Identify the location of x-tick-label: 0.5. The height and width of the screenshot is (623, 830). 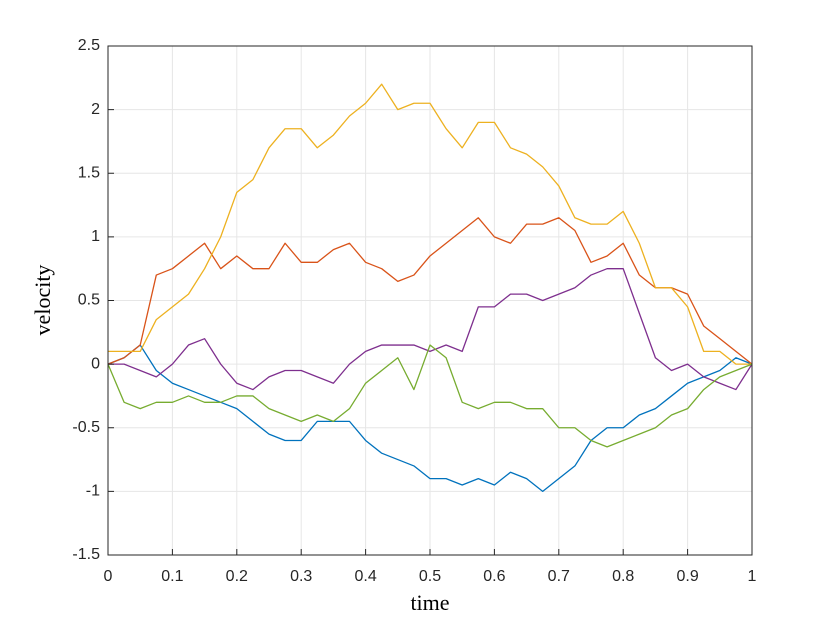
(430, 576).